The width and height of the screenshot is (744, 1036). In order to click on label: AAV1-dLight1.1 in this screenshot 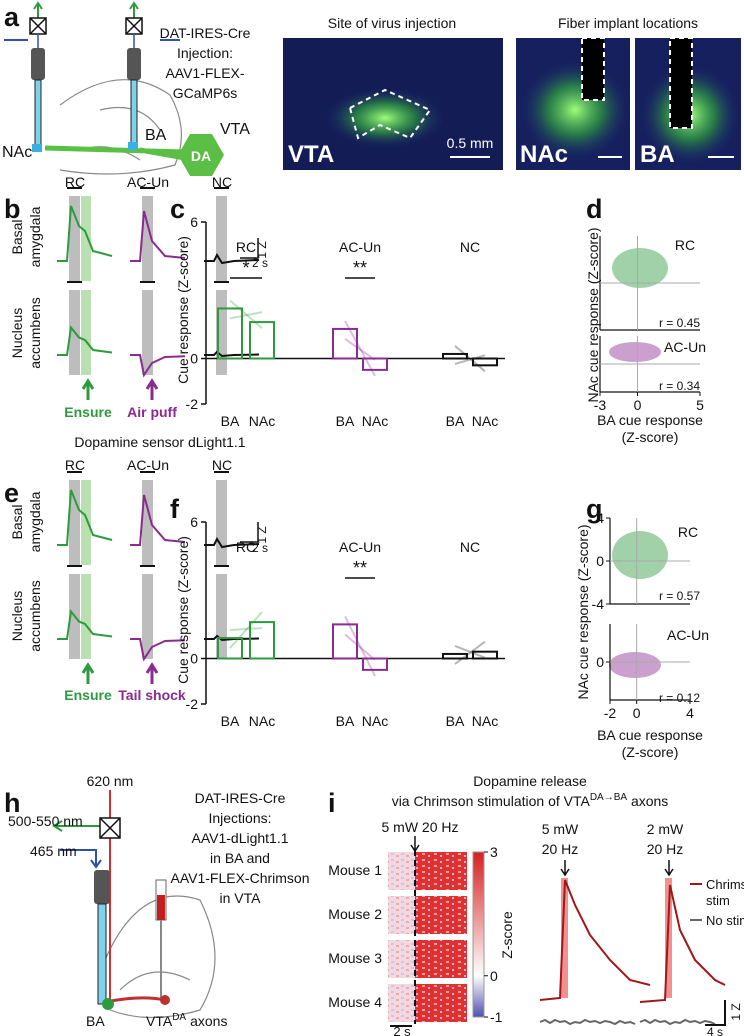, I will do `click(239, 838)`.